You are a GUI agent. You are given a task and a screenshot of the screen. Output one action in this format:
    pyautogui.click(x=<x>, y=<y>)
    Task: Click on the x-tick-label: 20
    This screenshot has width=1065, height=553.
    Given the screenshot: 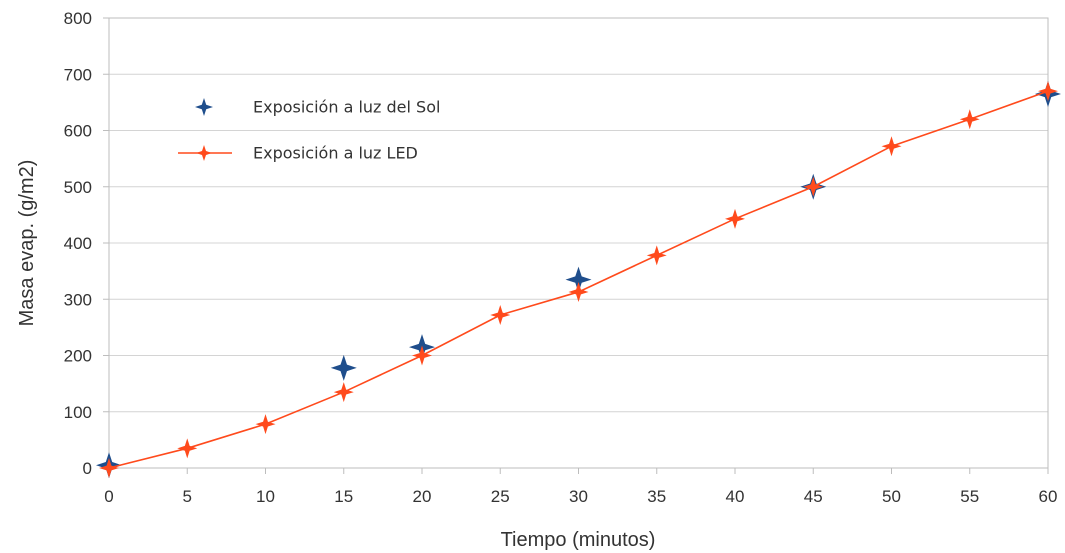 What is the action you would take?
    pyautogui.click(x=422, y=496)
    